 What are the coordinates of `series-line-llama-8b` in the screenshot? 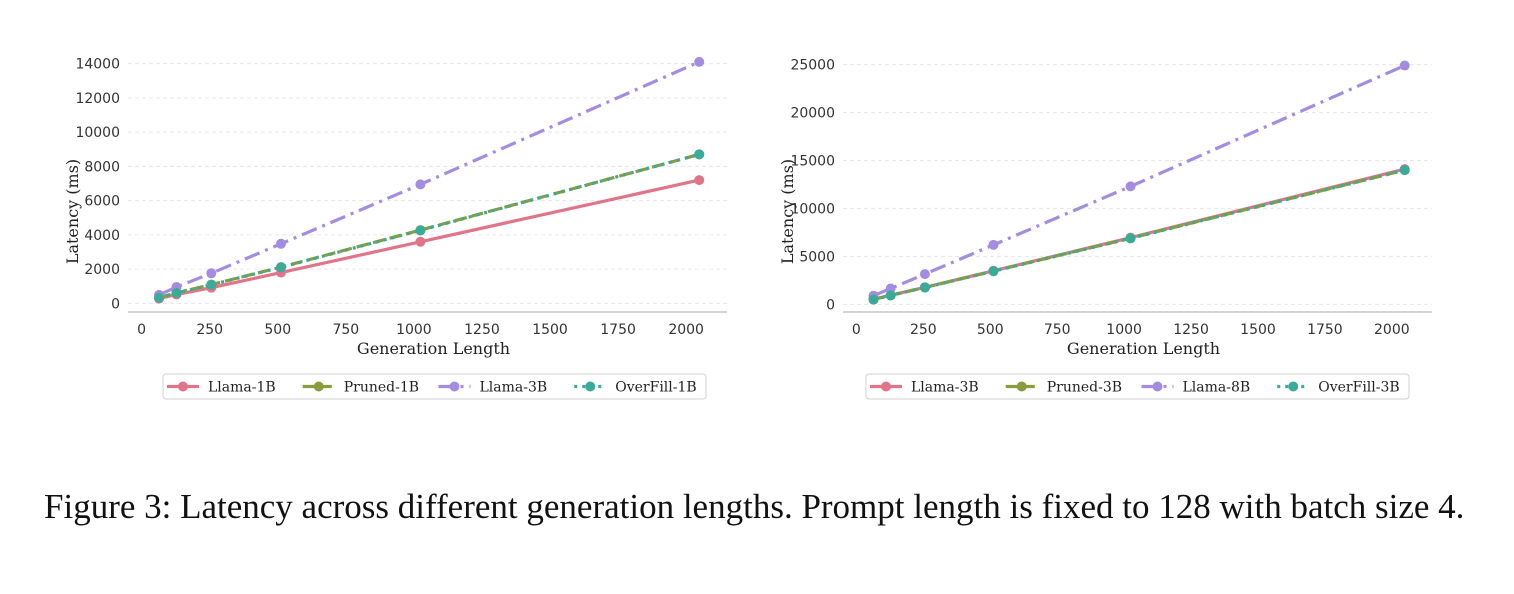 It's located at (1139, 181).